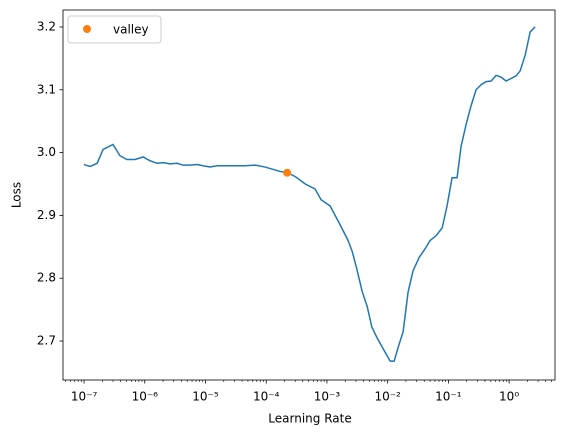 The image size is (567, 437). What do you see at coordinates (46, 89) in the screenshot?
I see `y-tick-label: 3.1` at bounding box center [46, 89].